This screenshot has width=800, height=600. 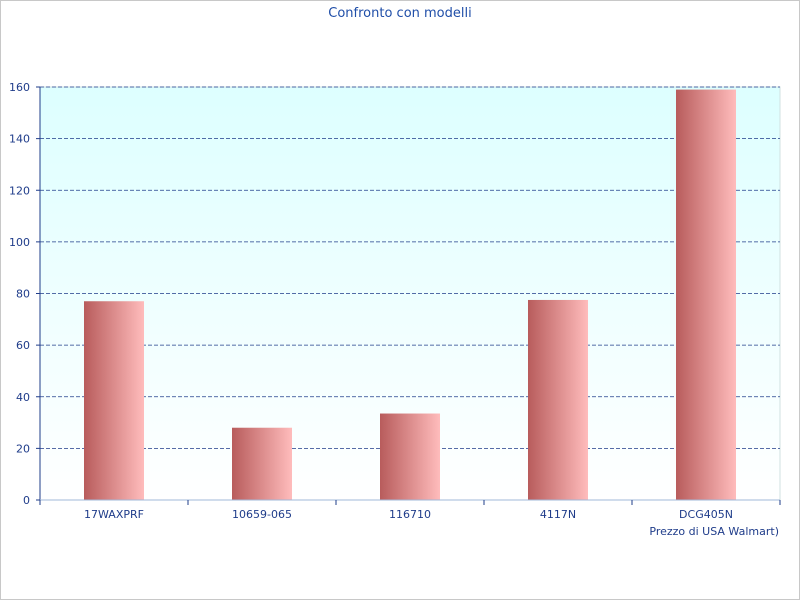 I want to click on y-tick-label-7: 140, so click(x=19, y=139).